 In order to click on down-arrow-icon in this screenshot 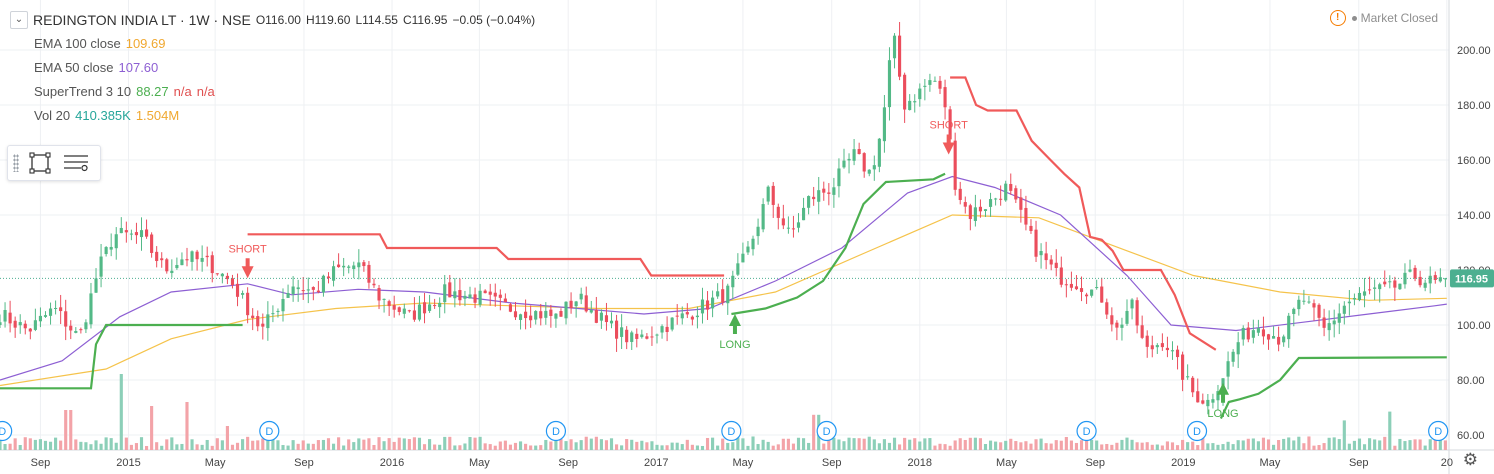, I will do `click(948, 144)`.